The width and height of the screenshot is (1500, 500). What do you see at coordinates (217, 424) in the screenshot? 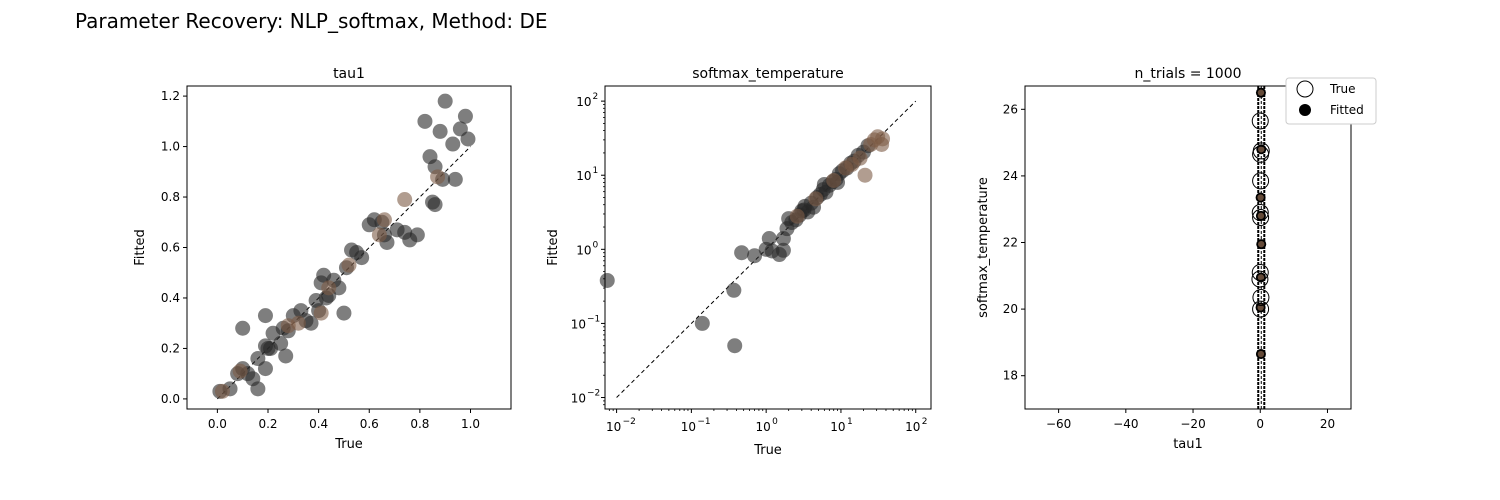
I see `x-tick-label: 0.0` at bounding box center [217, 424].